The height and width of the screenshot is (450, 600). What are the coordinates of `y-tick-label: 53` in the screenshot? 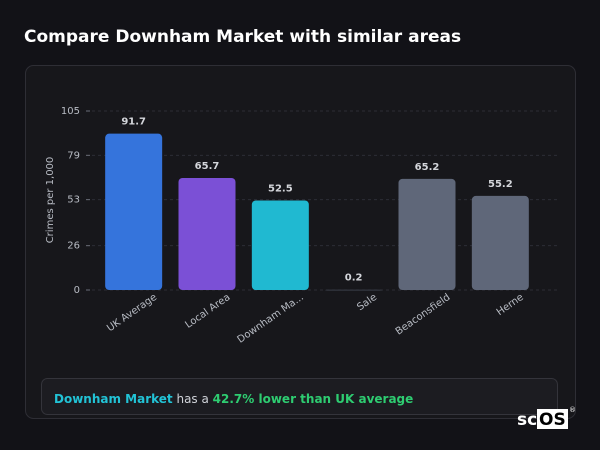 It's located at (73, 200).